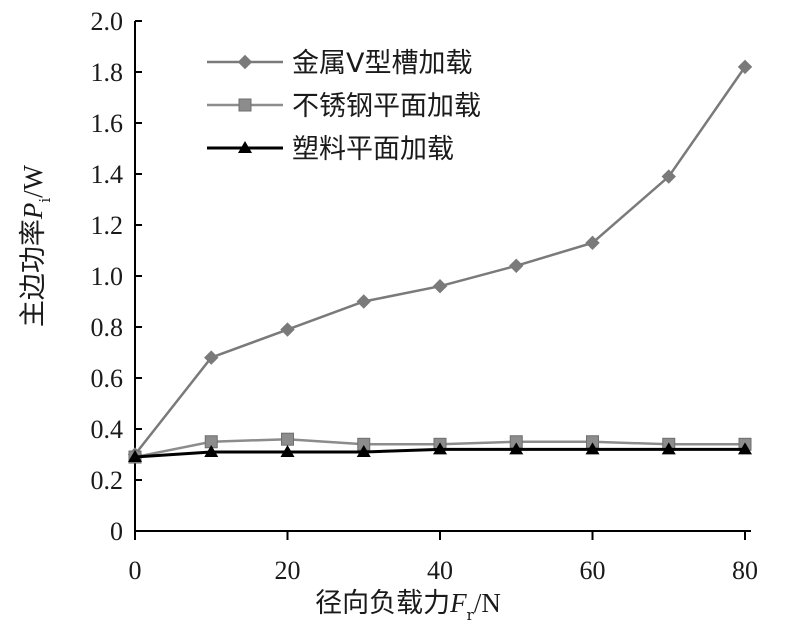 This screenshot has height=632, width=805. What do you see at coordinates (107, 276) in the screenshot?
I see `y-tick-label: 1.0` at bounding box center [107, 276].